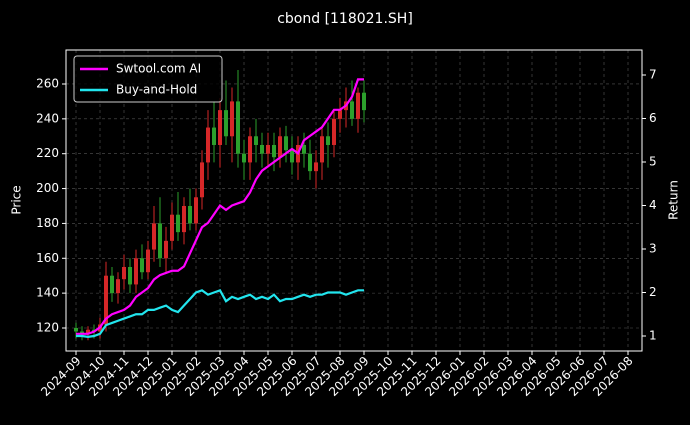 Image resolution: width=690 pixels, height=425 pixels. Describe the element at coordinates (653, 162) in the screenshot. I see `y2-tick-label: 5` at that location.